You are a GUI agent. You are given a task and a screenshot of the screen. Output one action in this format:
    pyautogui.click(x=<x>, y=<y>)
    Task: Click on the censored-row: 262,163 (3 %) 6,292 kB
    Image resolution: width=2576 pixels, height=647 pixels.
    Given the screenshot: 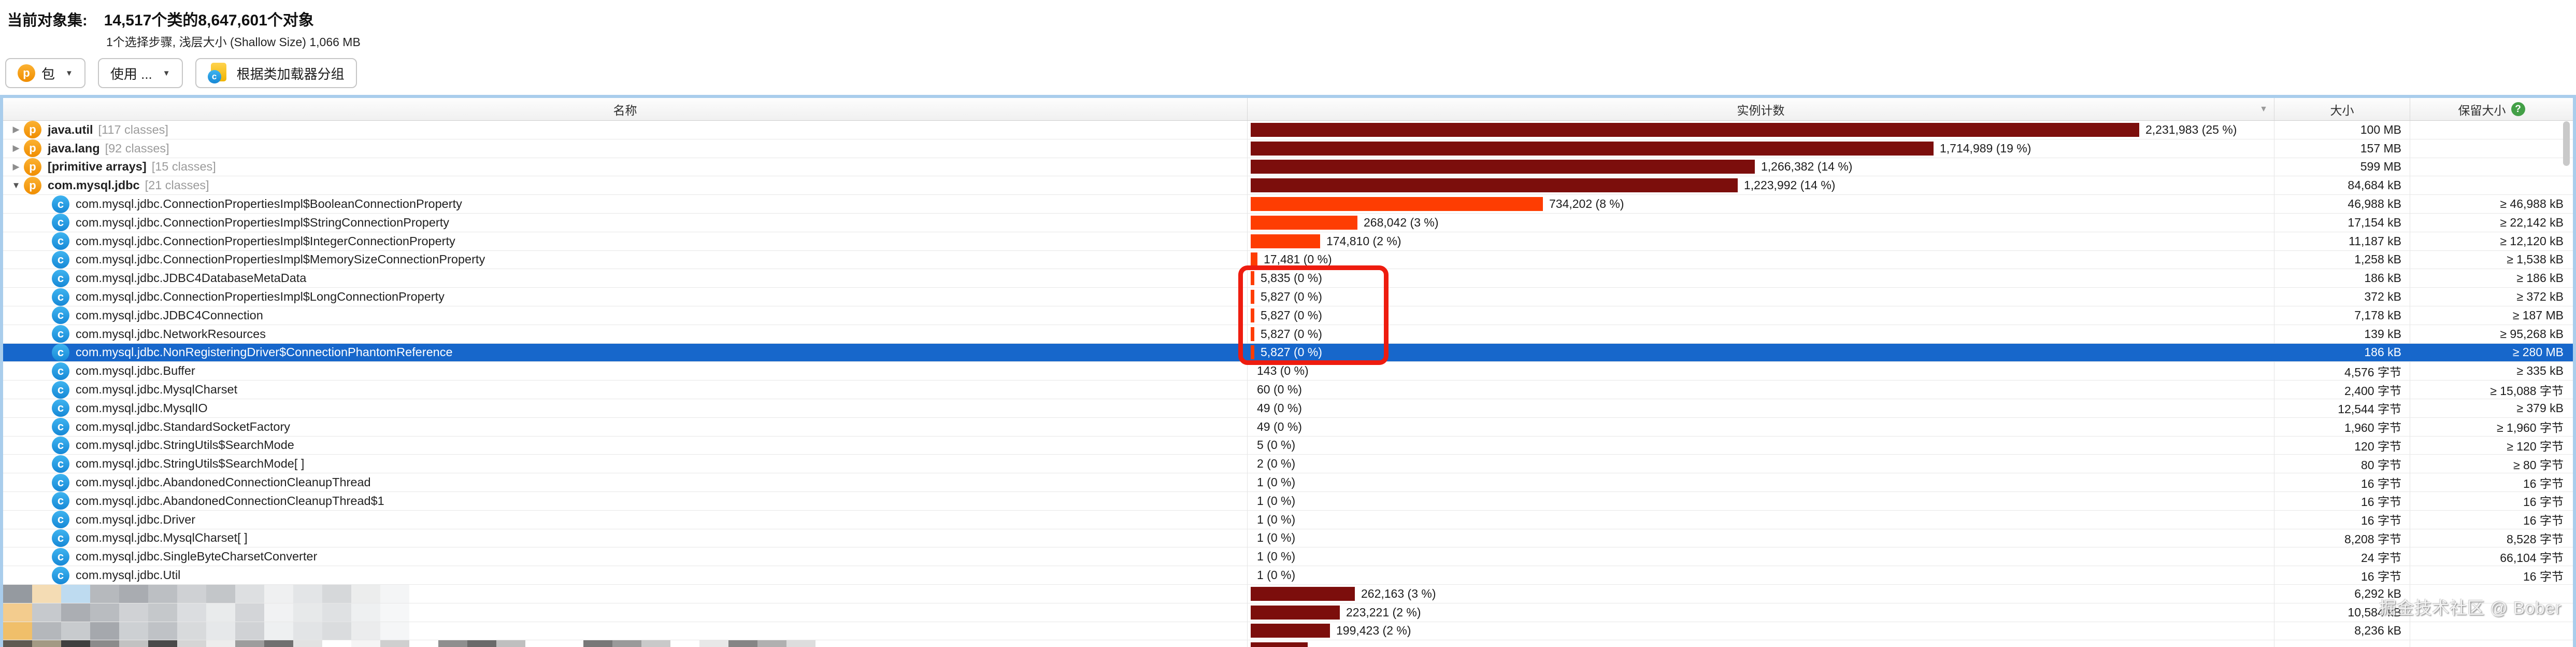 What is the action you would take?
    pyautogui.click(x=1288, y=594)
    